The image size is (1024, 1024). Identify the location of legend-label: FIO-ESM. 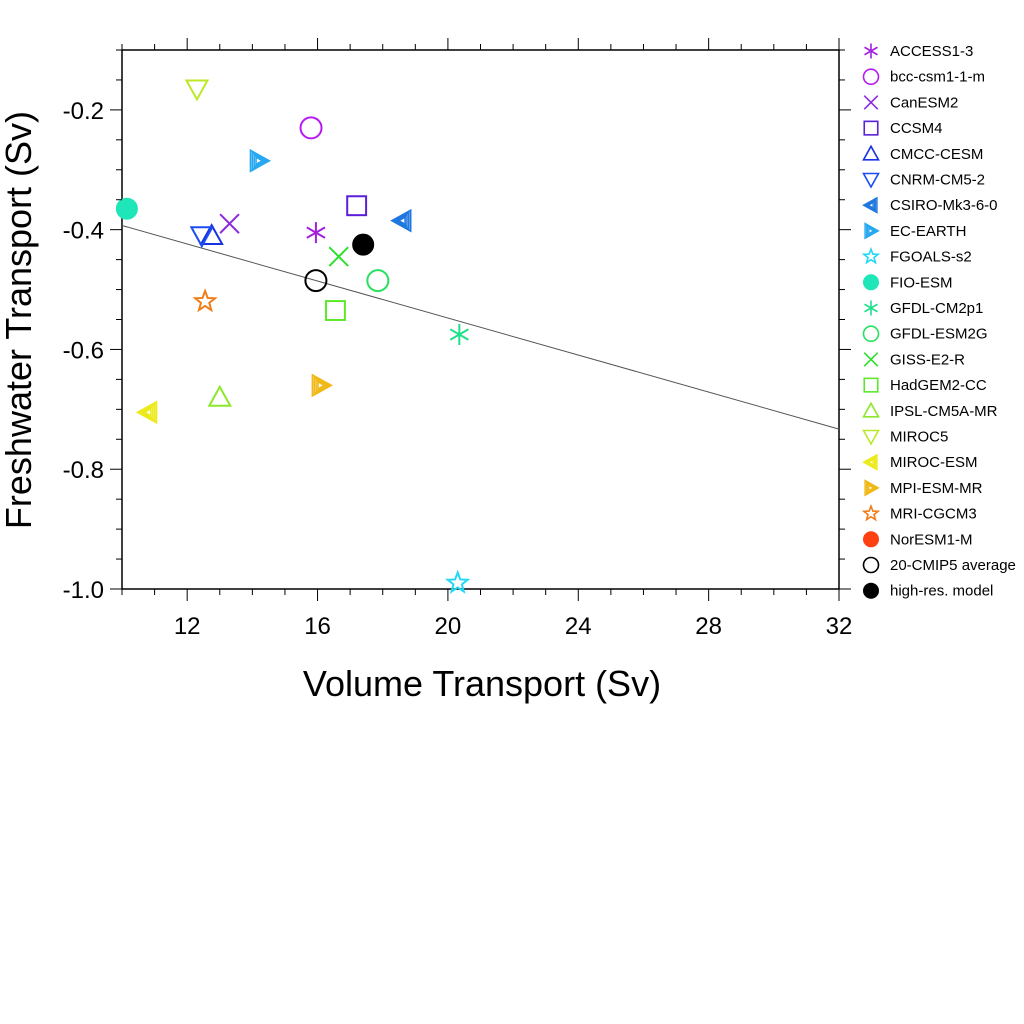
(921, 282).